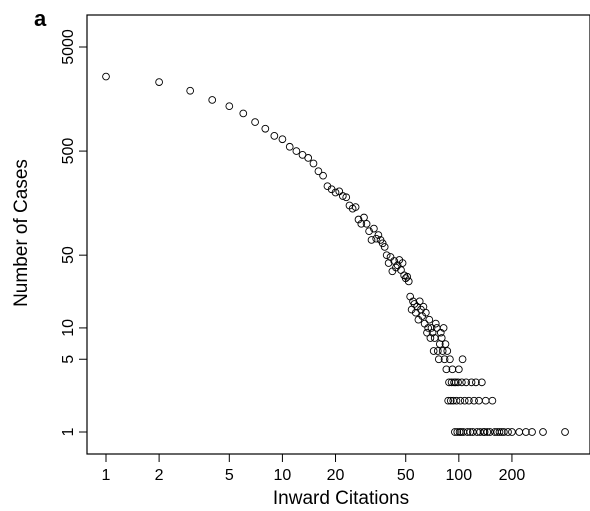 The image size is (590, 511). What do you see at coordinates (40, 18) in the screenshot?
I see `panel-label: a` at bounding box center [40, 18].